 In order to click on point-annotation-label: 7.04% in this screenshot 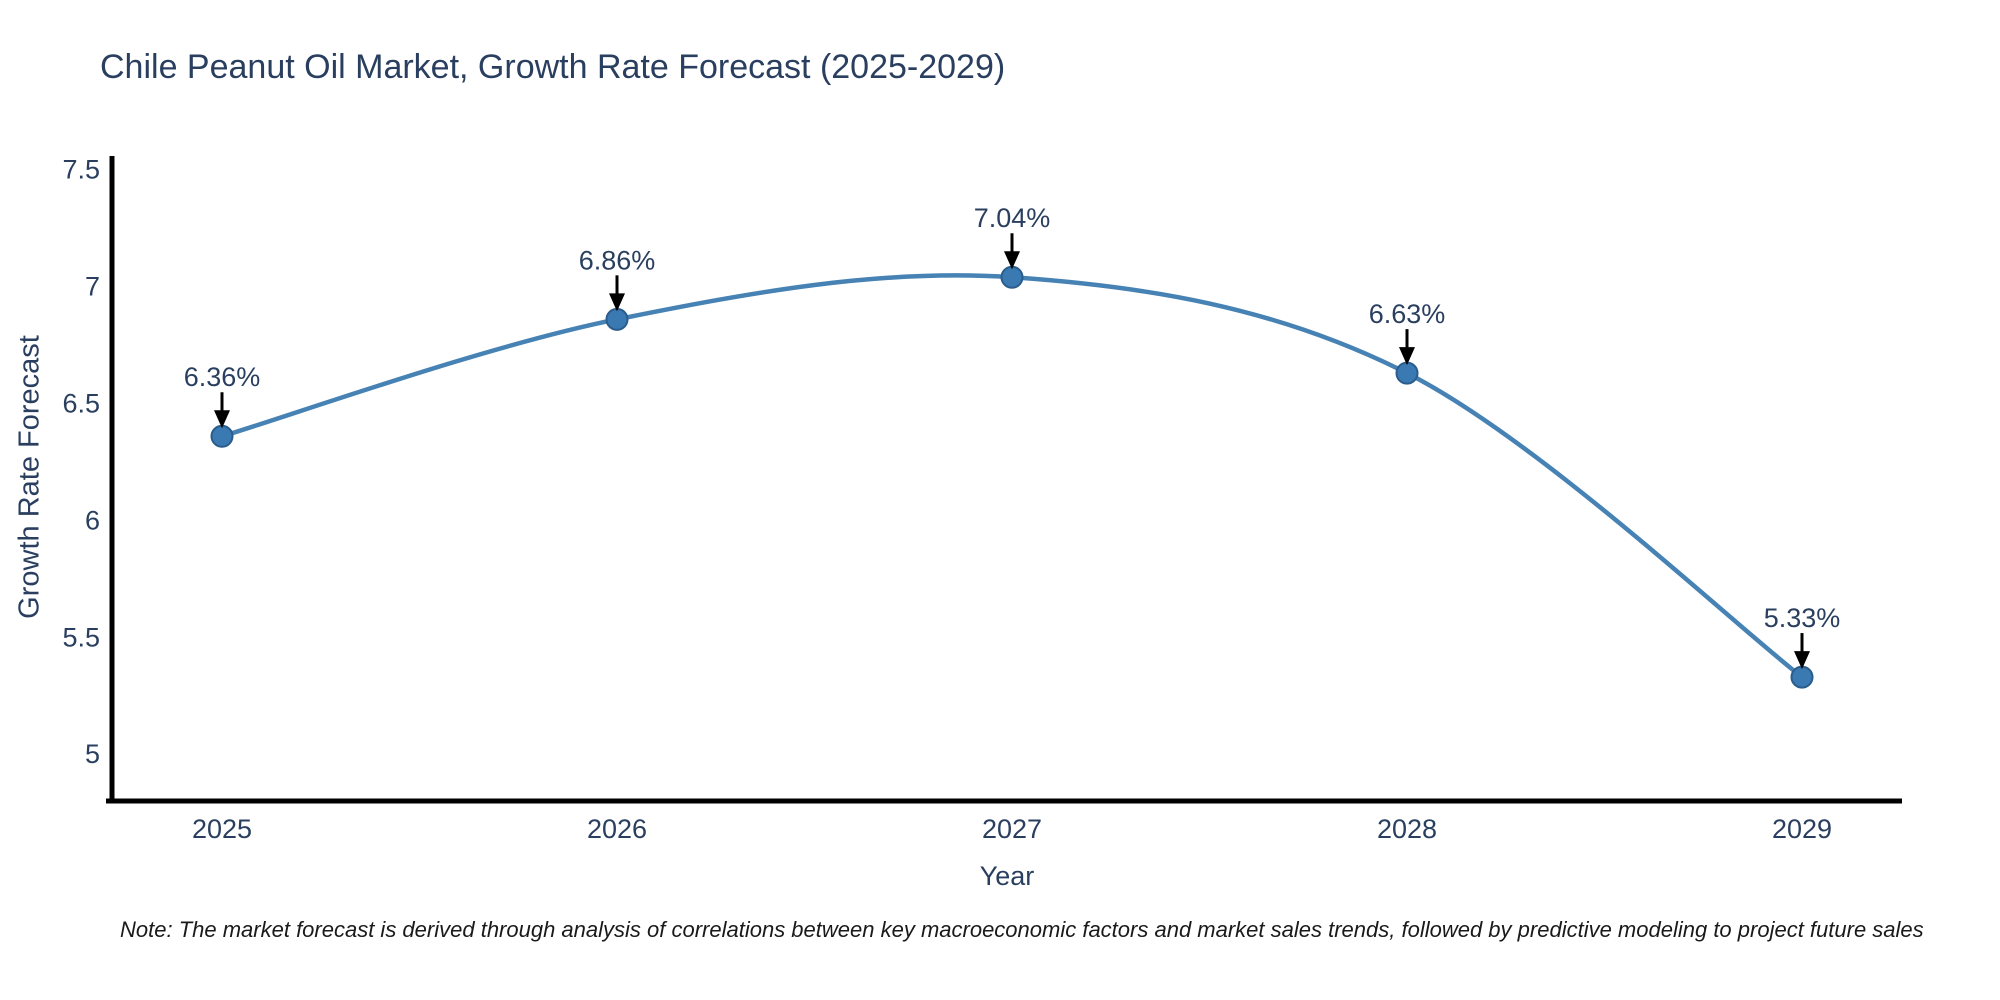, I will do `click(1012, 218)`.